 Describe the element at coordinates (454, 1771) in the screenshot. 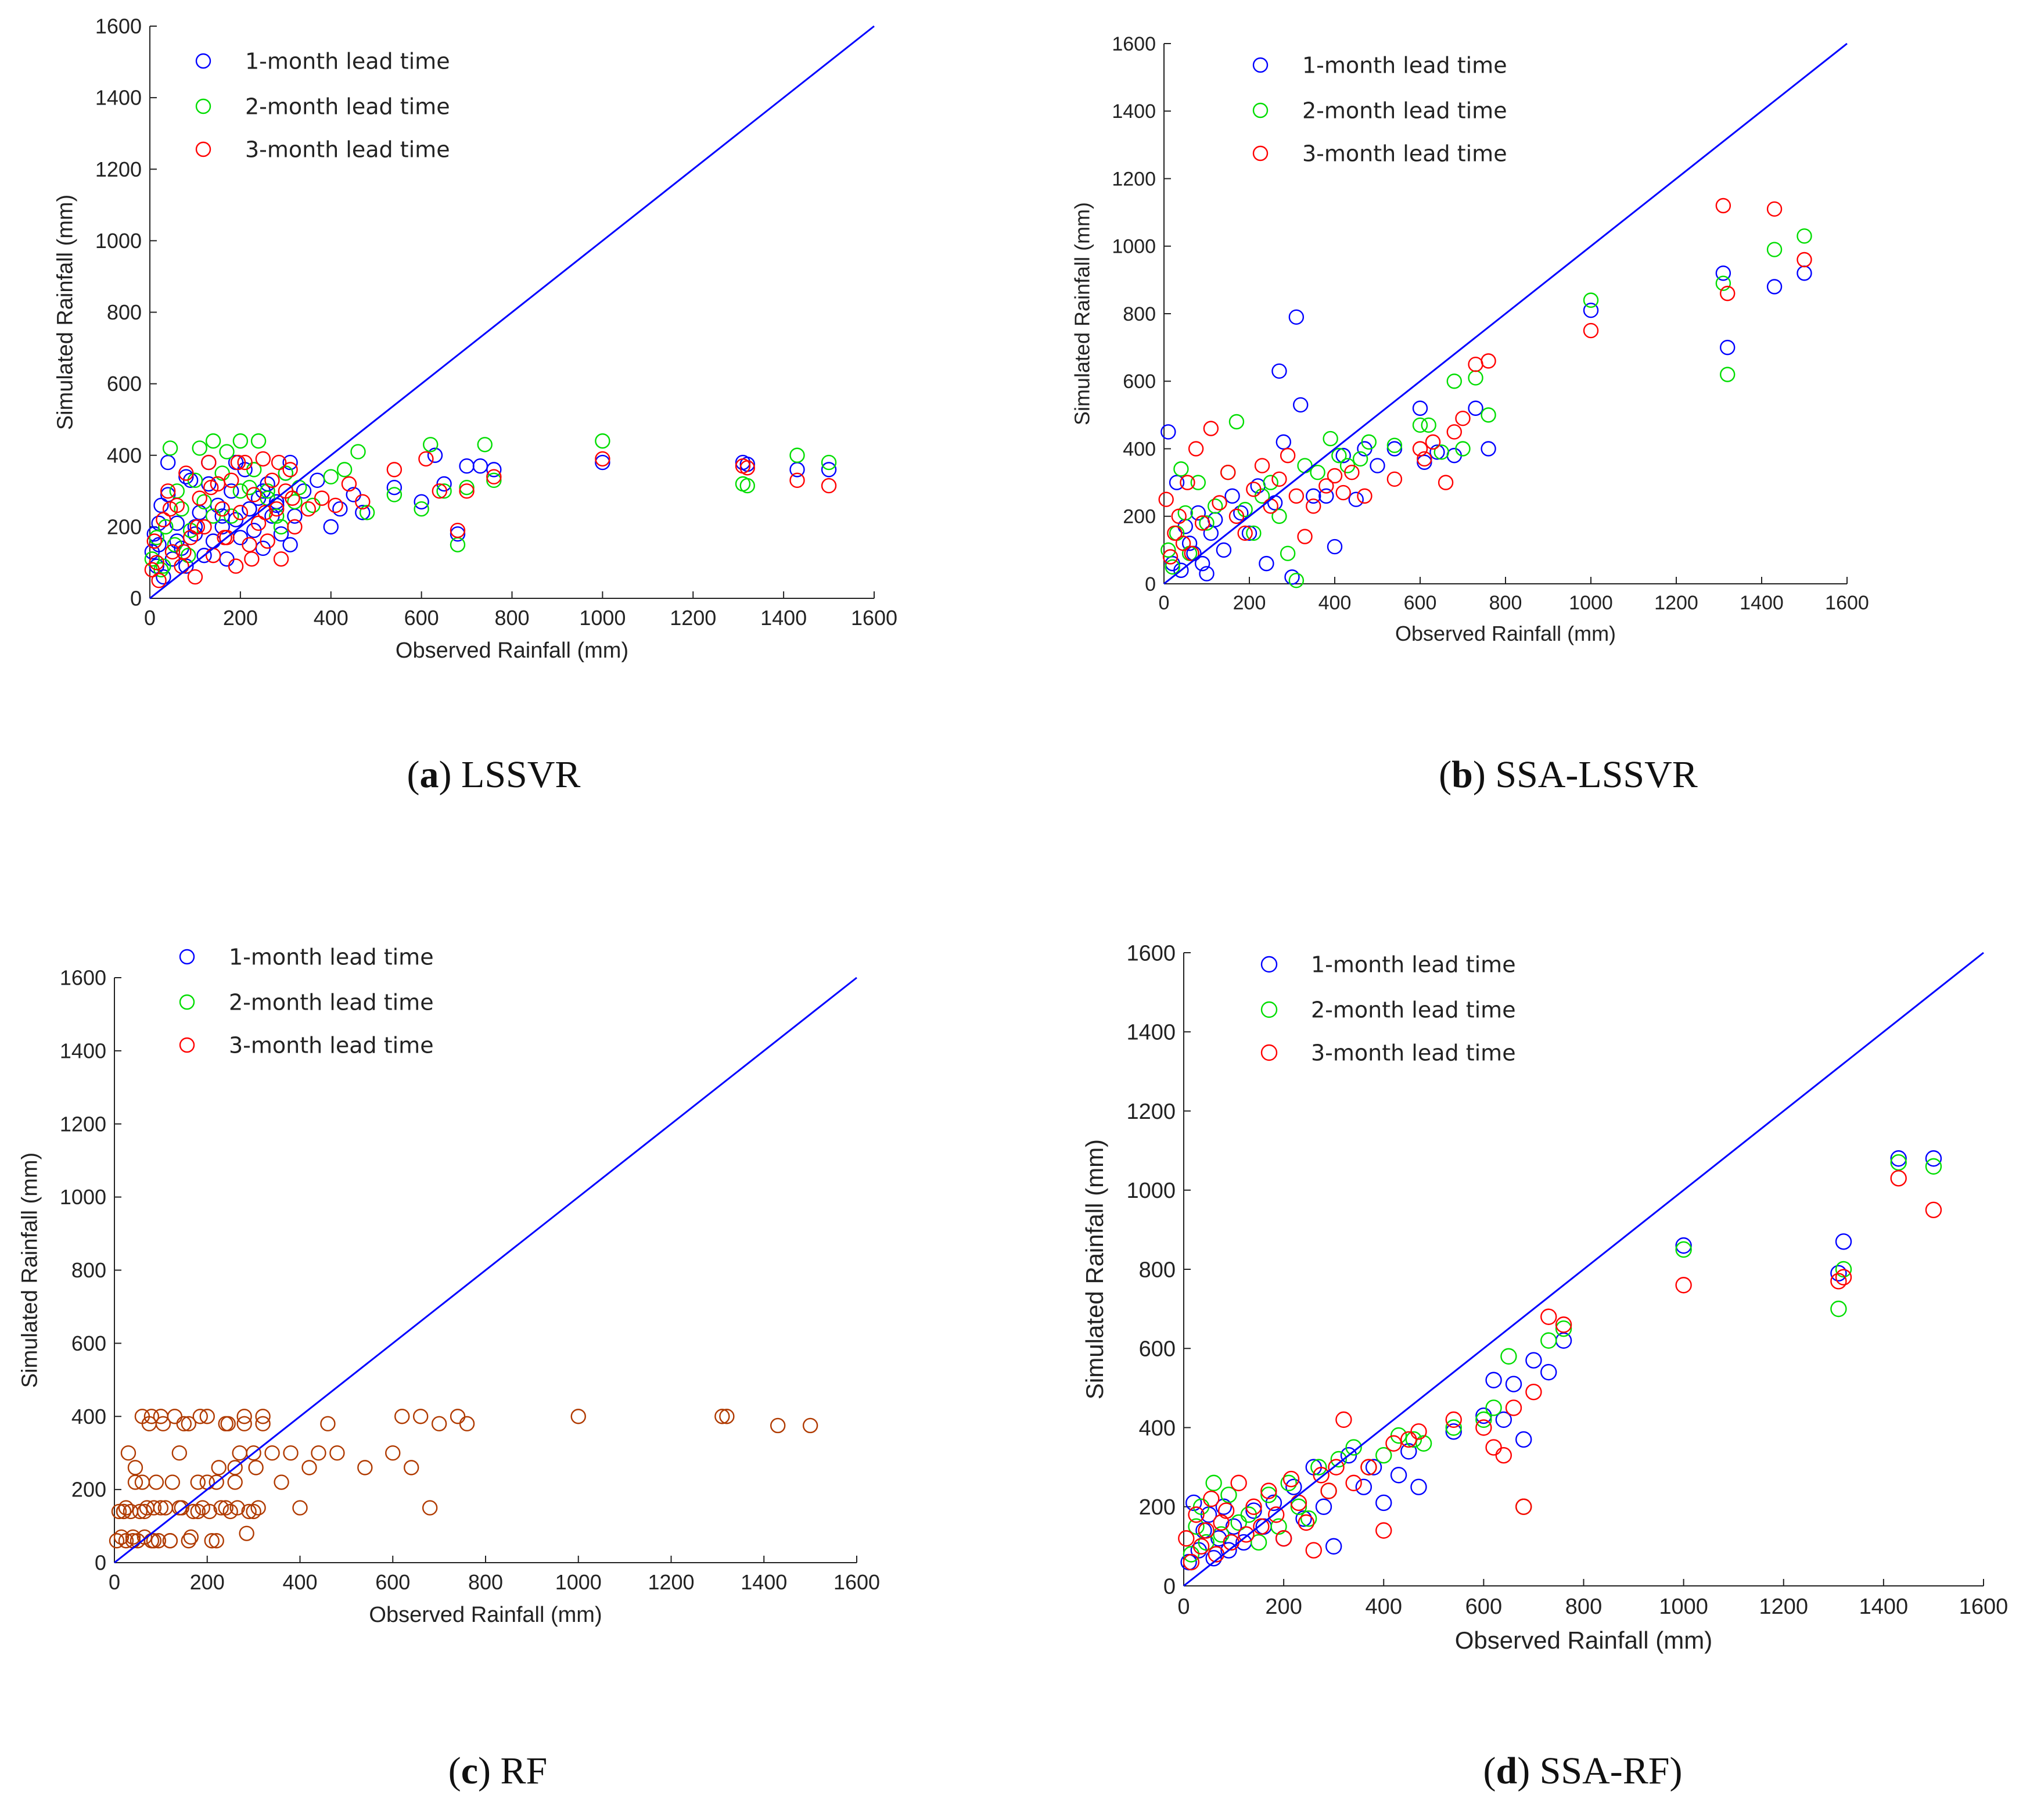

I see `caption-paren-open: (` at that location.